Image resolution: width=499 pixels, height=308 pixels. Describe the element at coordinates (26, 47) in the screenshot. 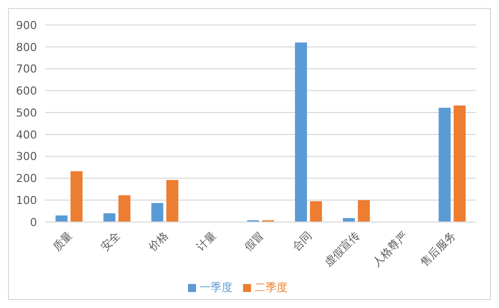

I see `y-tick-label: 800` at that location.